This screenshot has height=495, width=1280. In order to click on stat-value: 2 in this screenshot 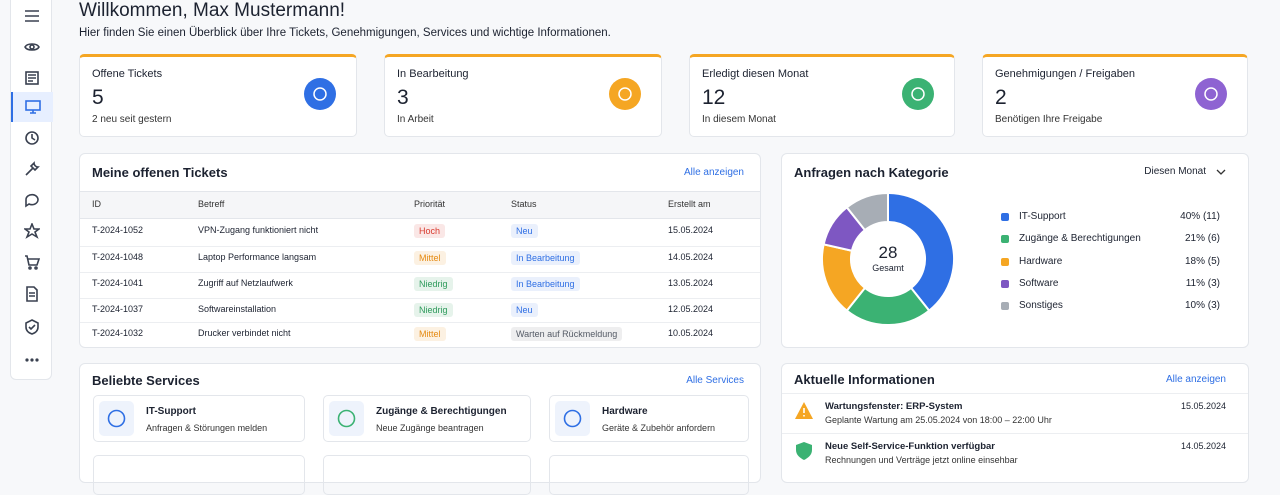, I will do `click(1001, 97)`.